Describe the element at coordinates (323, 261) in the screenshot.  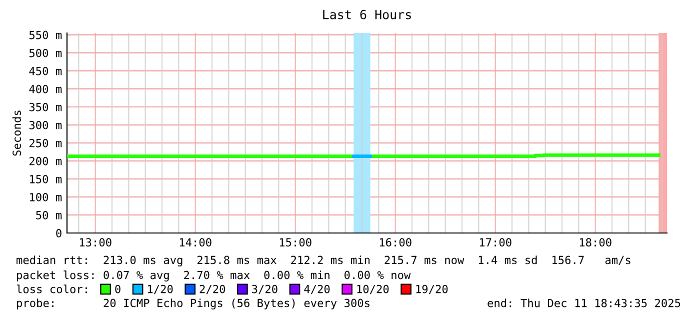
I see `text: median rtt: 213.0 ms avg 215.8 ms max 212.2 ms min 215.7 ms now 1.4 ms sd 156.7 am/s` at that location.